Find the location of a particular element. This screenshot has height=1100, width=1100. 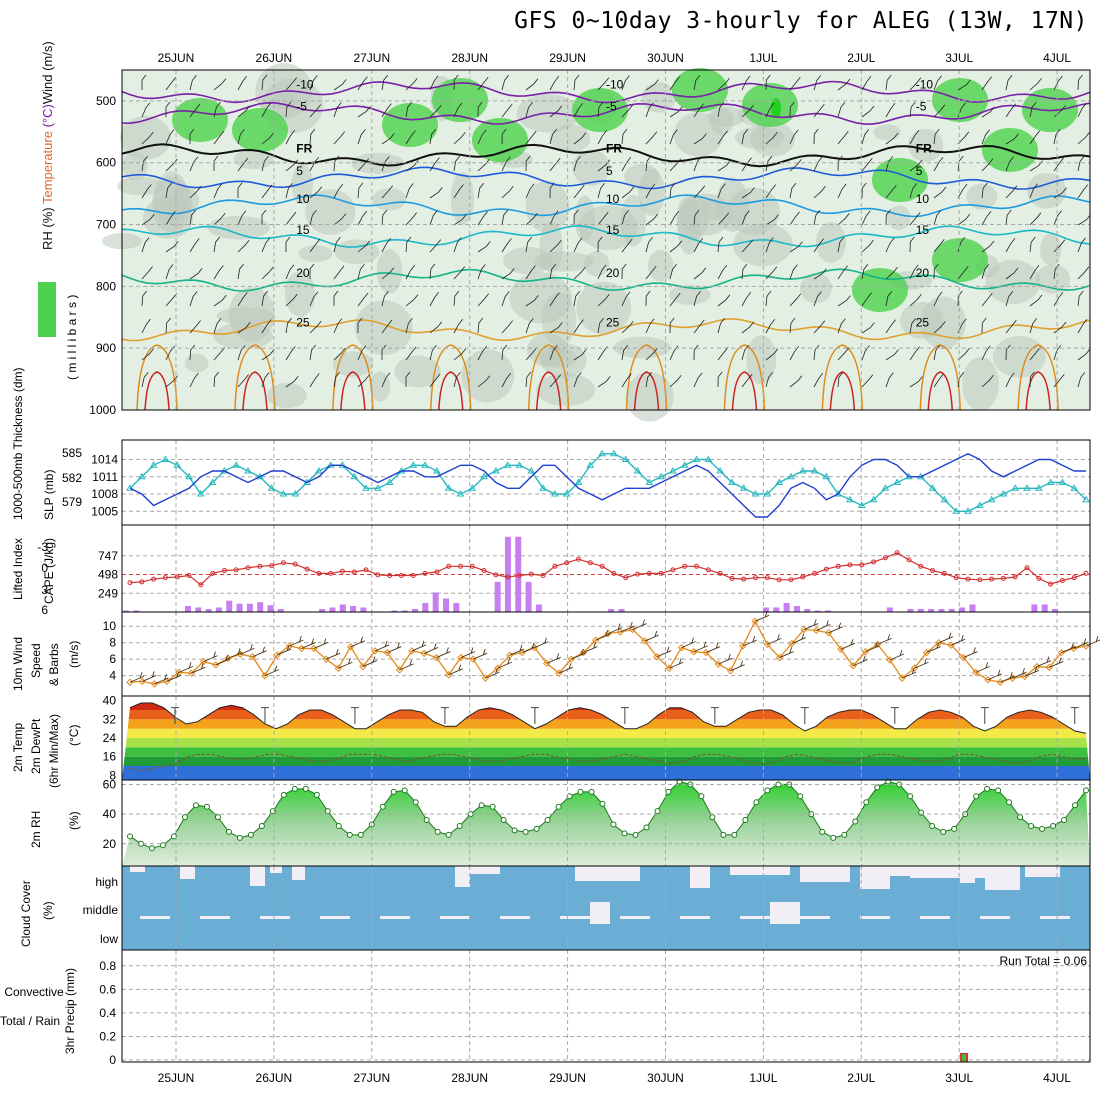

upper-ylabel2: ( m i l l i b a r s ) is located at coordinates (72, 337).